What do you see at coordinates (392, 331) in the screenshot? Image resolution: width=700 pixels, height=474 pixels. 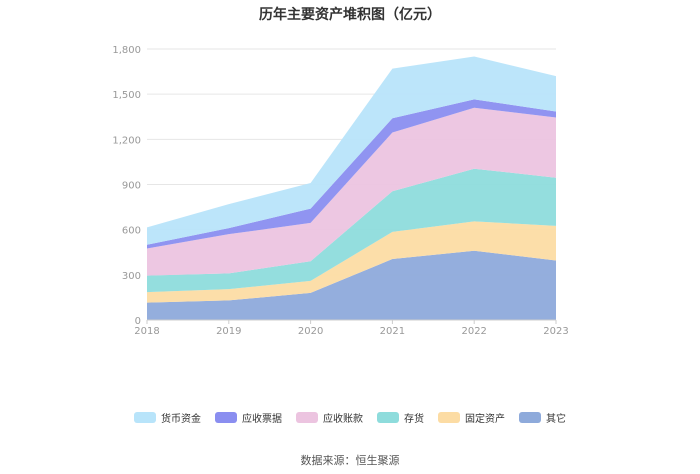 I see `x-tick-label: 2021` at bounding box center [392, 331].